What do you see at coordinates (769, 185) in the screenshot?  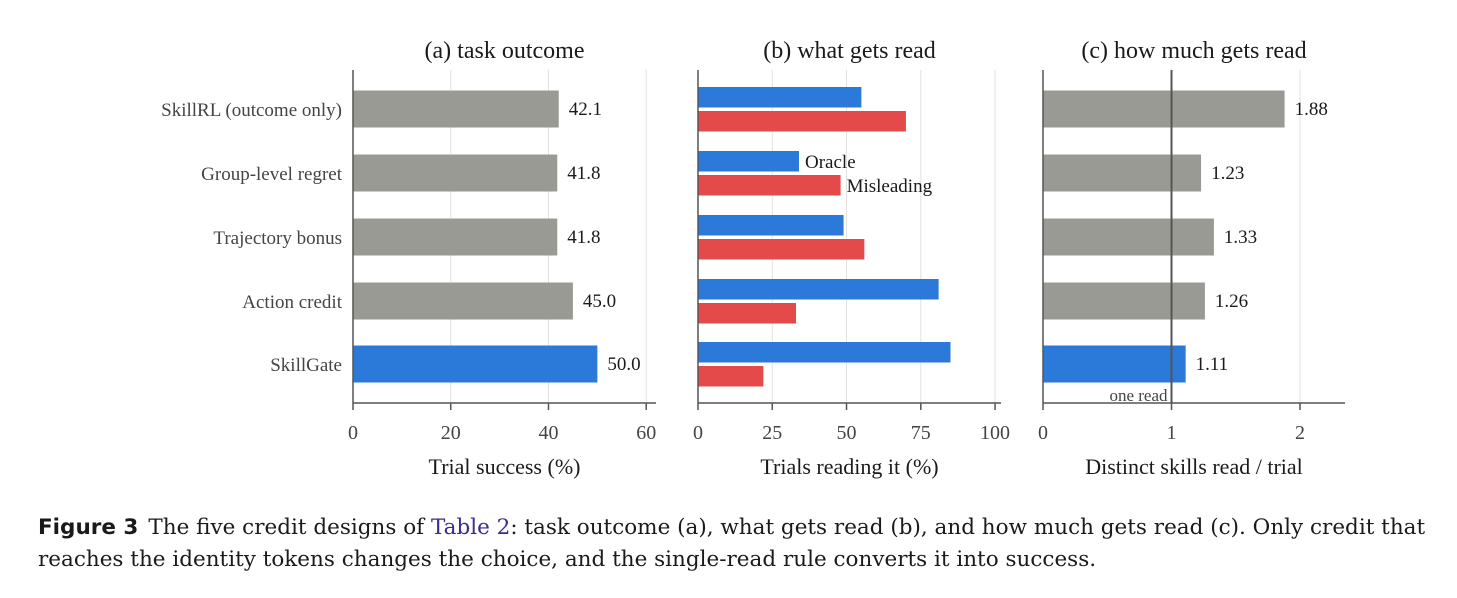 I see `panel-b-bar-misleading-group-level-regret` at bounding box center [769, 185].